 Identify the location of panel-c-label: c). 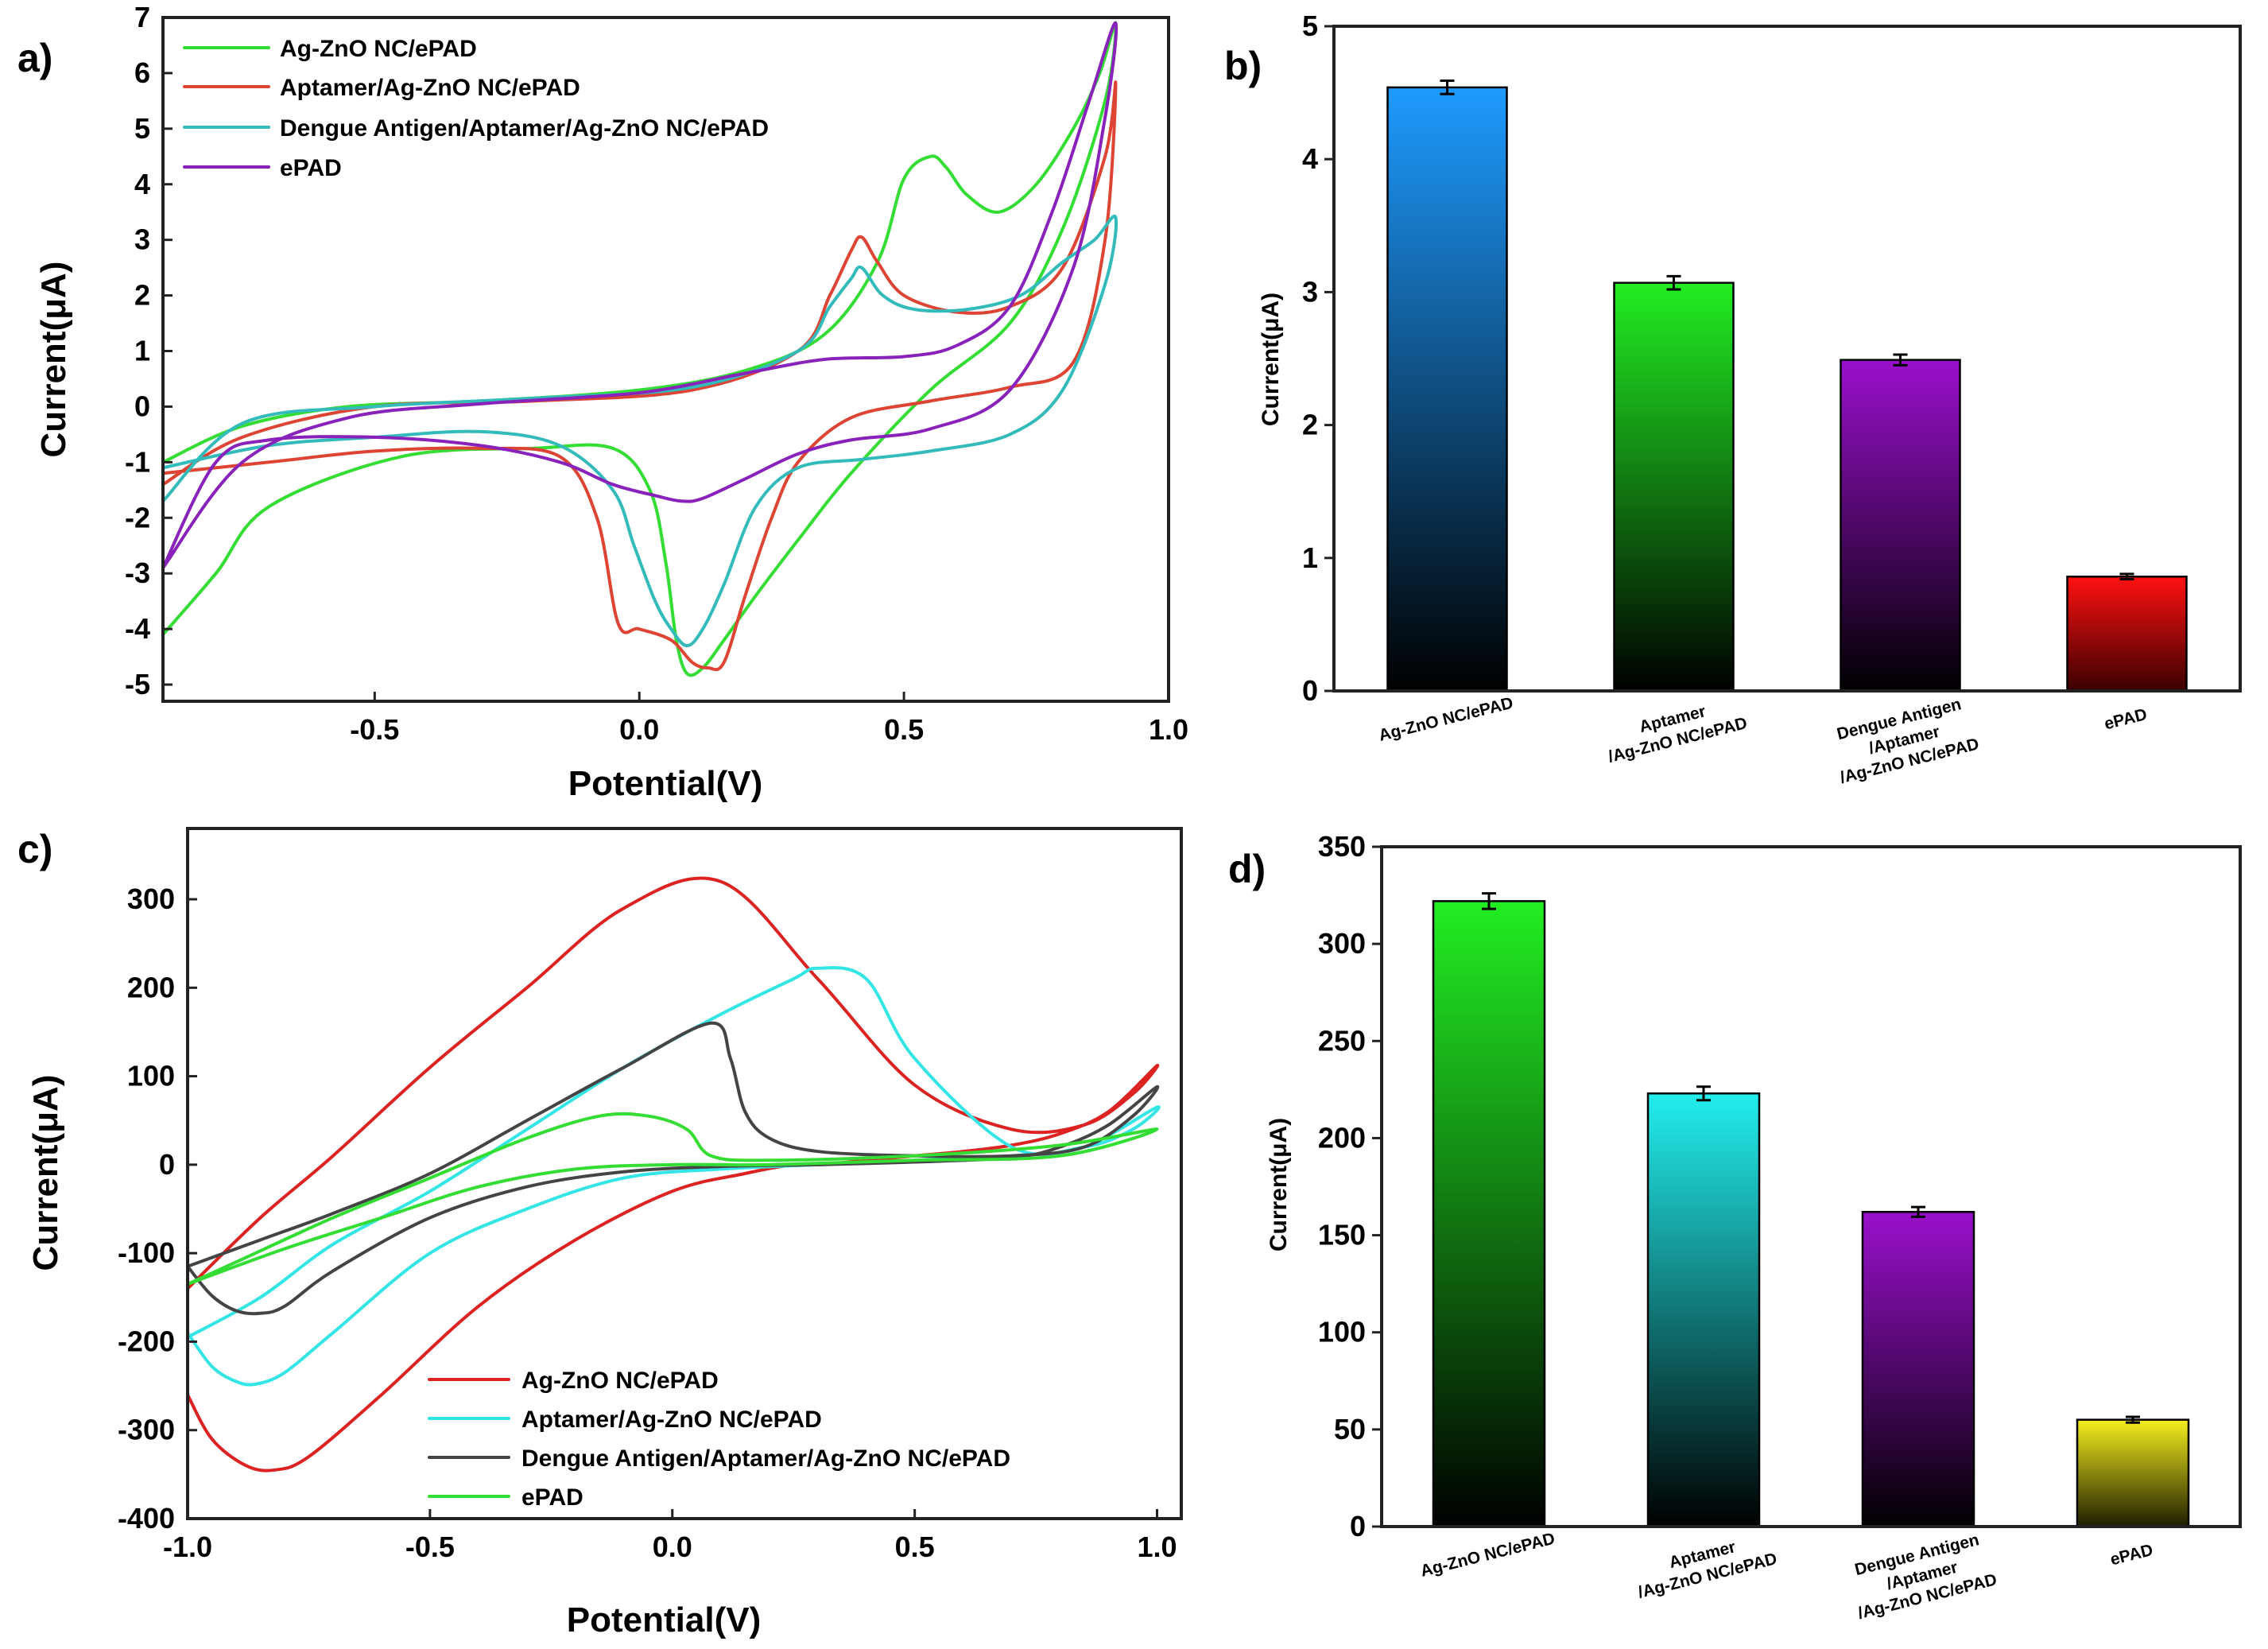
(35, 849).